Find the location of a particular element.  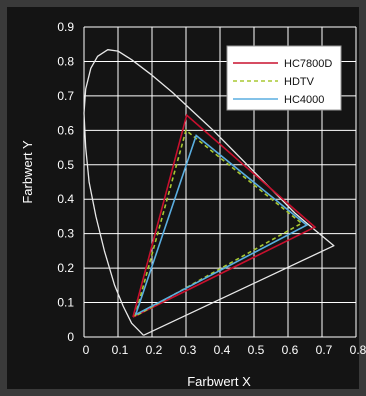

x-tick-label-1: 0.1 is located at coordinates (120, 350).